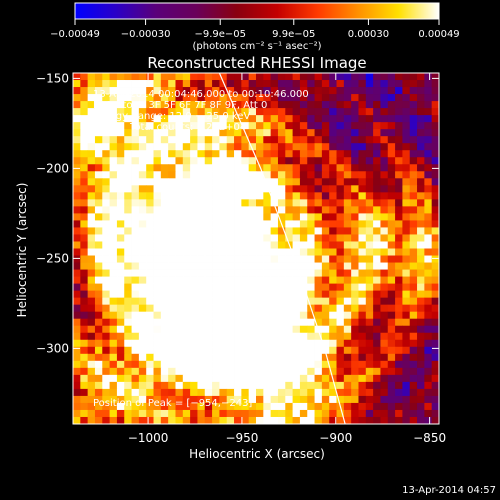 The image size is (500, 500). Describe the element at coordinates (429, 438) in the screenshot. I see `x-tick-label: −850` at that location.